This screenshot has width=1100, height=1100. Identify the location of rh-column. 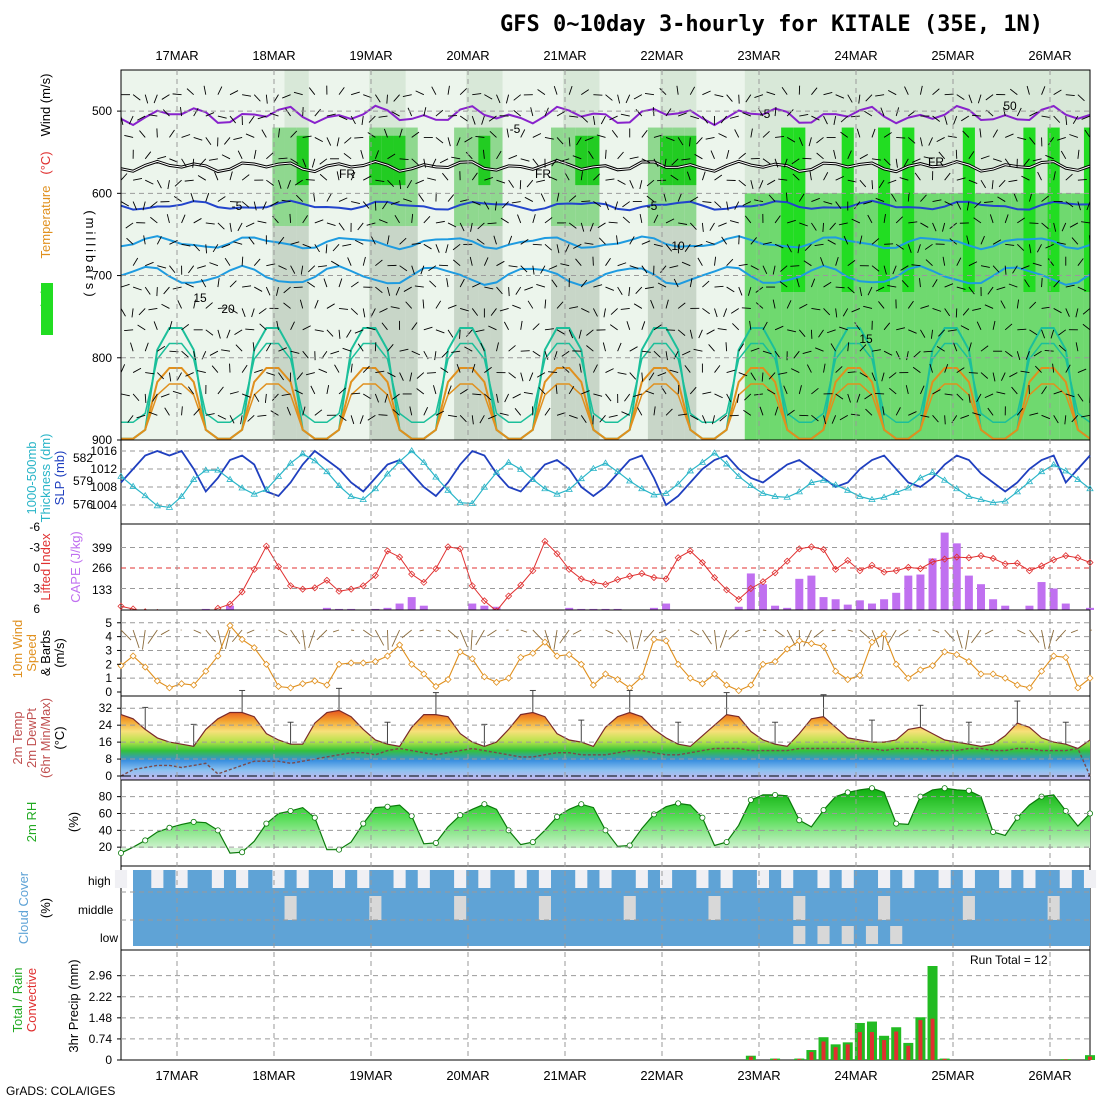
(606, 255).